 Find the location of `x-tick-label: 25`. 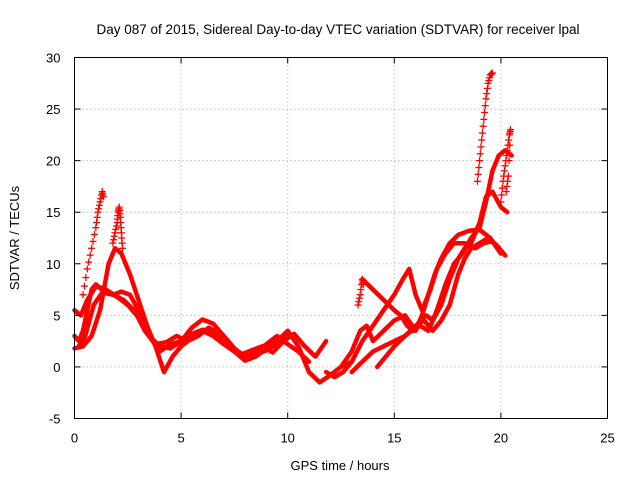

x-tick-label: 25 is located at coordinates (607, 438).